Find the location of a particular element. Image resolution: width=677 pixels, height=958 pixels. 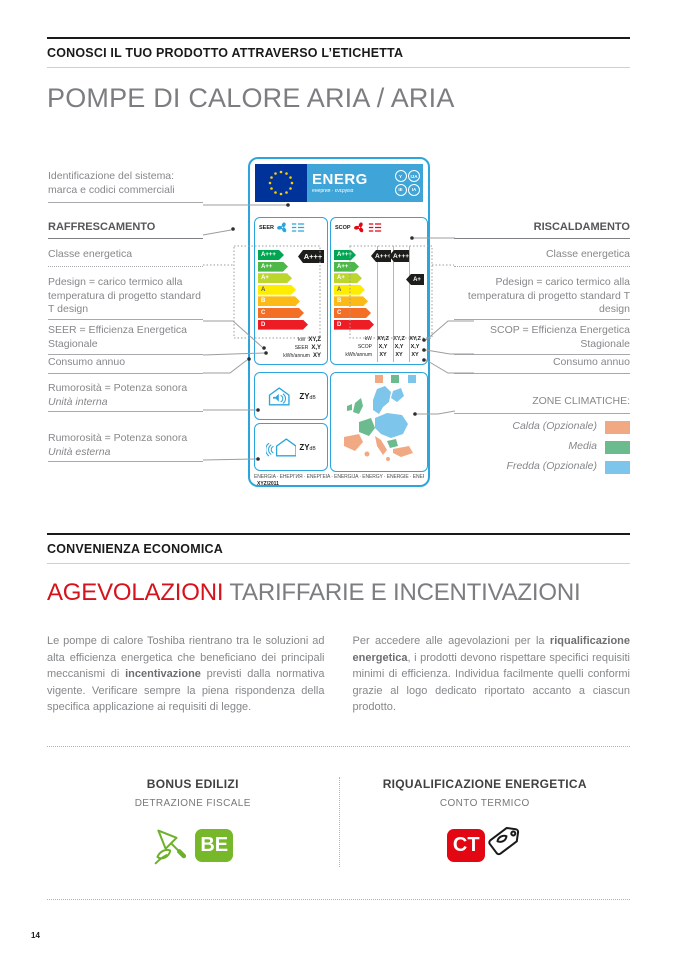

page-number: 14 is located at coordinates (35, 935).